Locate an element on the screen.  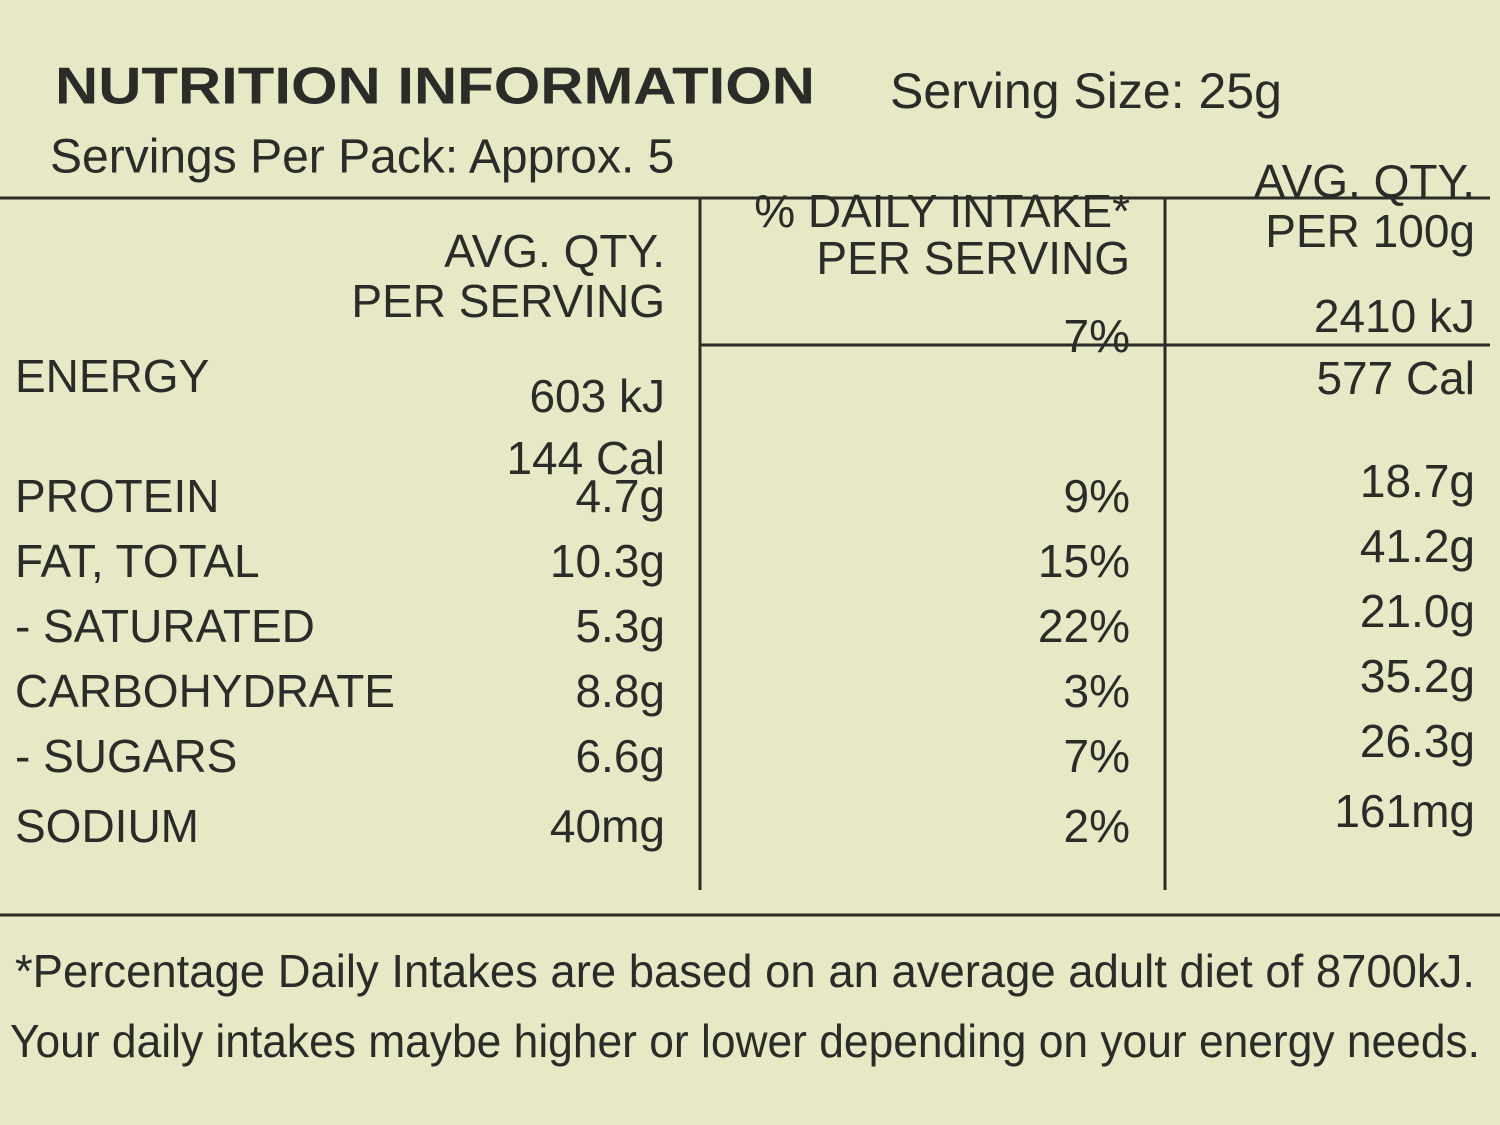
column-header: % DAILY INTAKE* is located at coordinates (942, 211).